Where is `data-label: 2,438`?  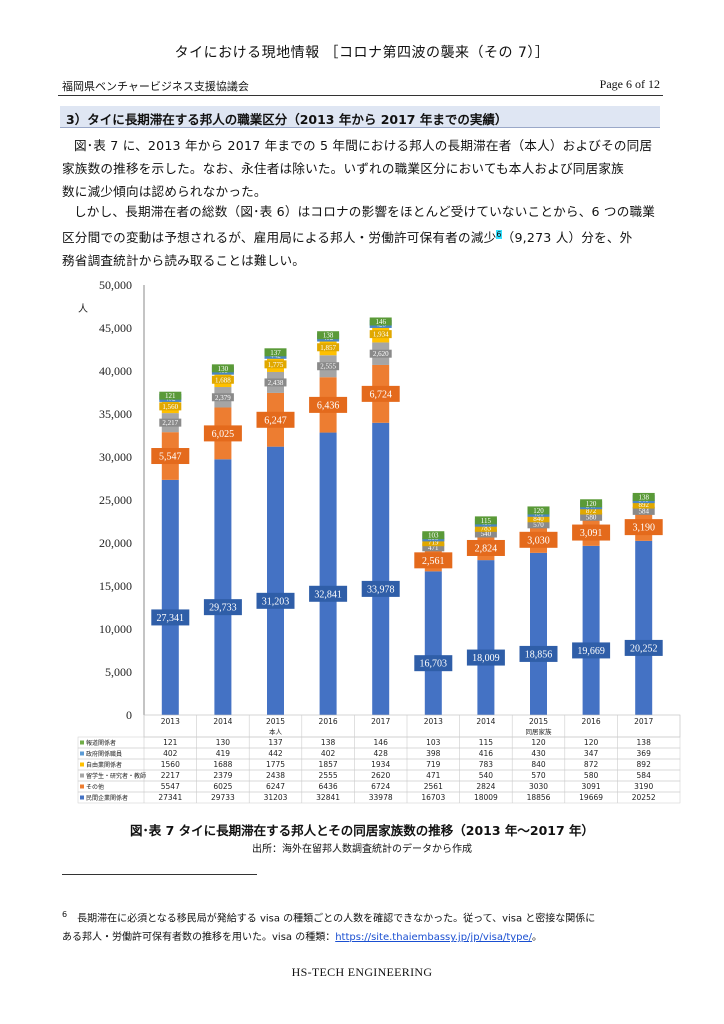
data-label: 2,438 is located at coordinates (276, 383).